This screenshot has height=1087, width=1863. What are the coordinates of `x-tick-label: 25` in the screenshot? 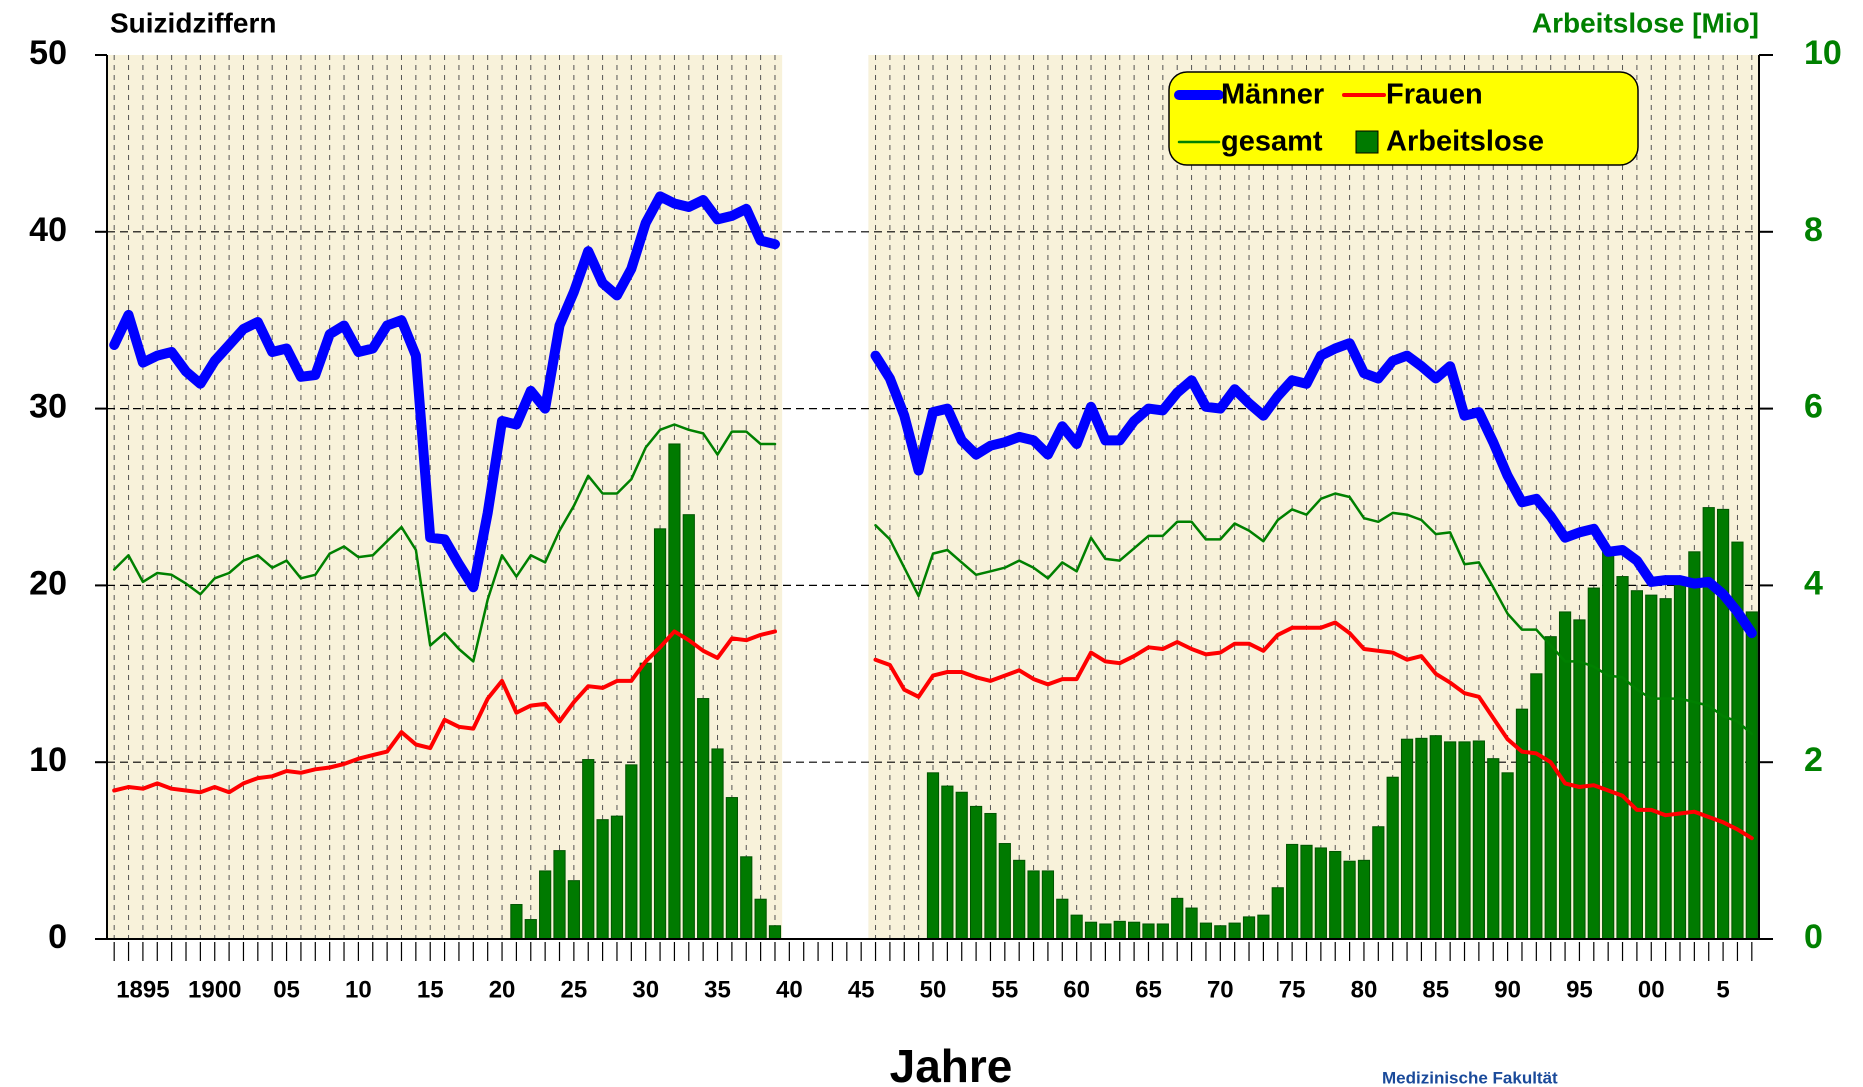 It's located at (574, 989).